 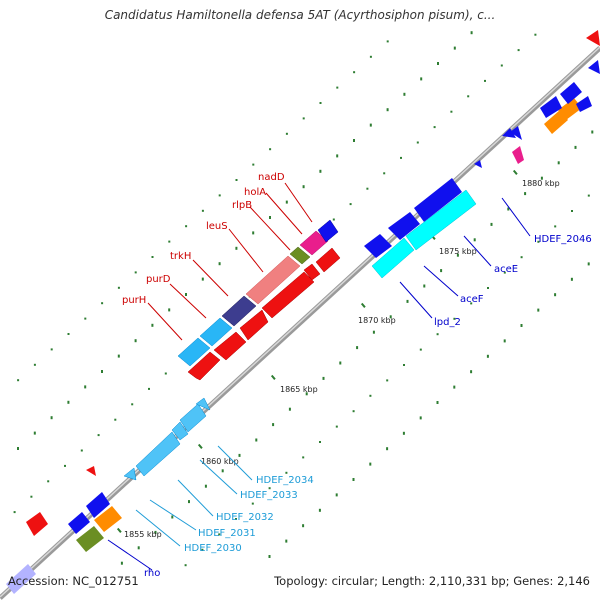 I want to click on label-lpd_2: lpd_2, so click(x=447, y=322).